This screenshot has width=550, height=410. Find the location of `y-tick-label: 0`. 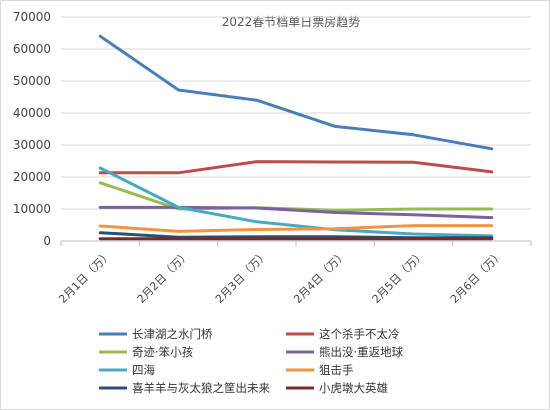

y-tick-label: 0 is located at coordinates (47, 241).